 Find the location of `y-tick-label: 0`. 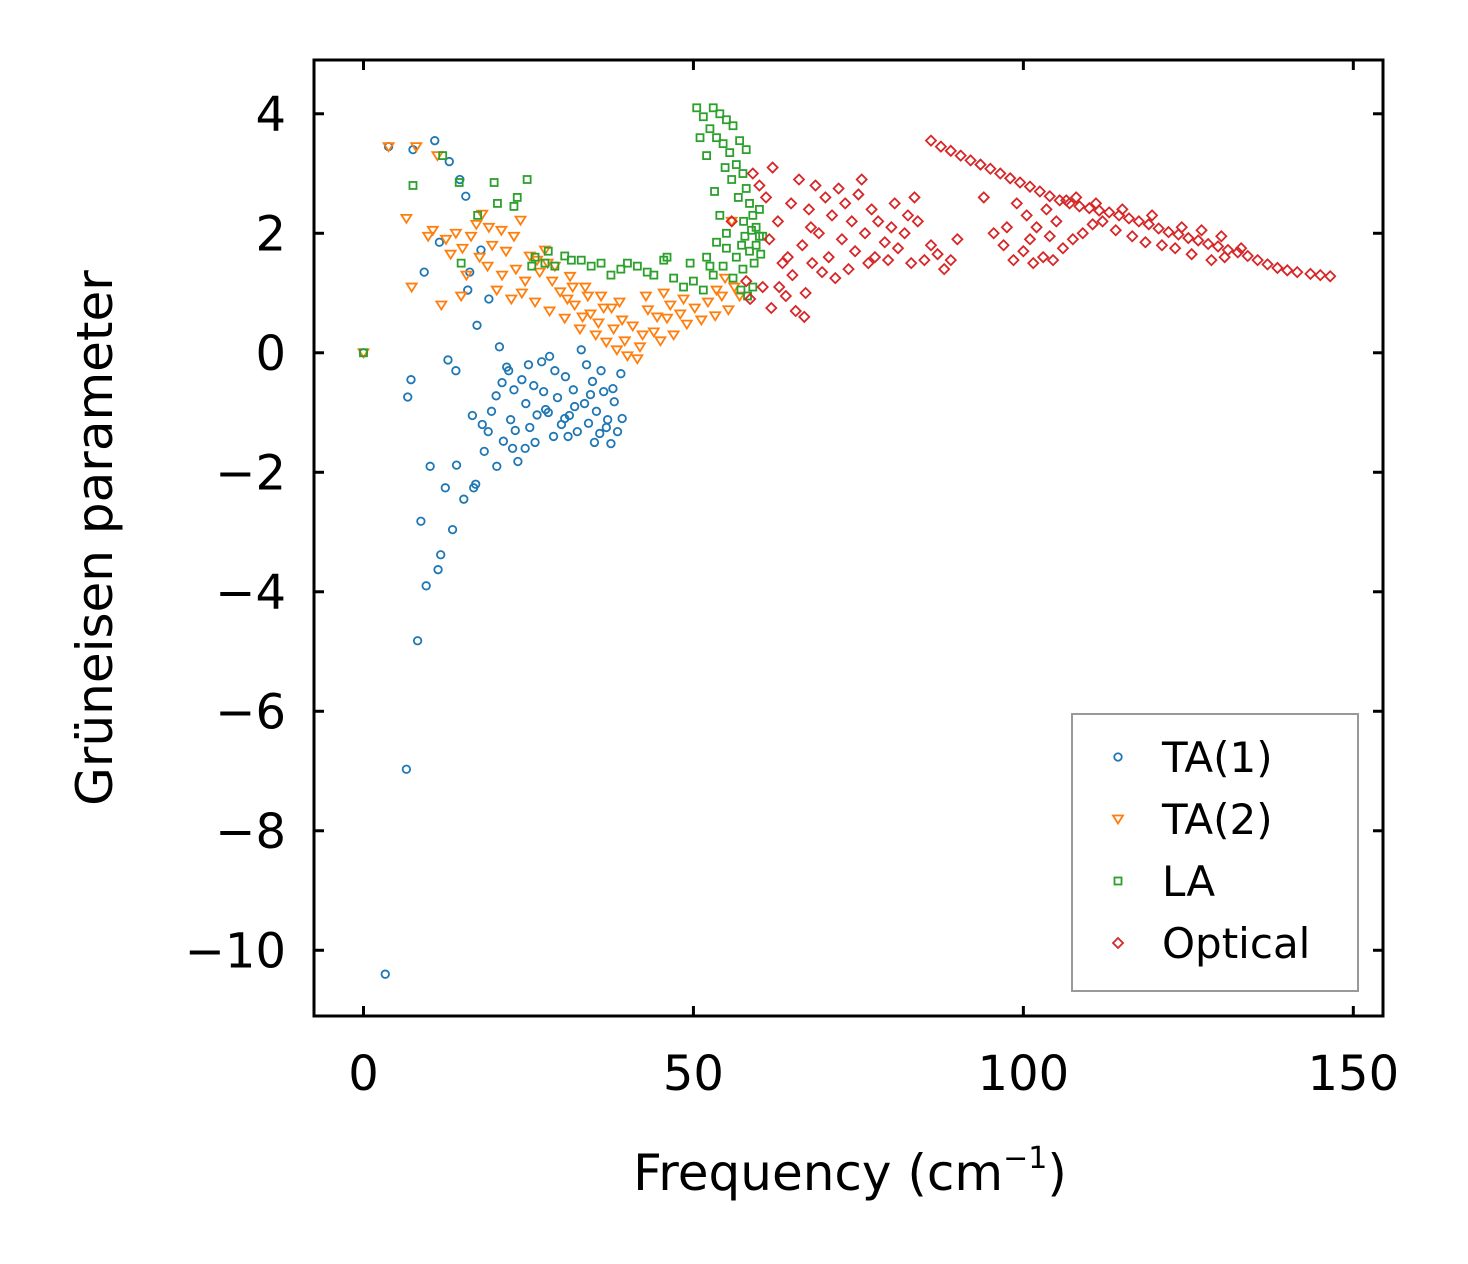

y-tick-label: 0 is located at coordinates (270, 354).